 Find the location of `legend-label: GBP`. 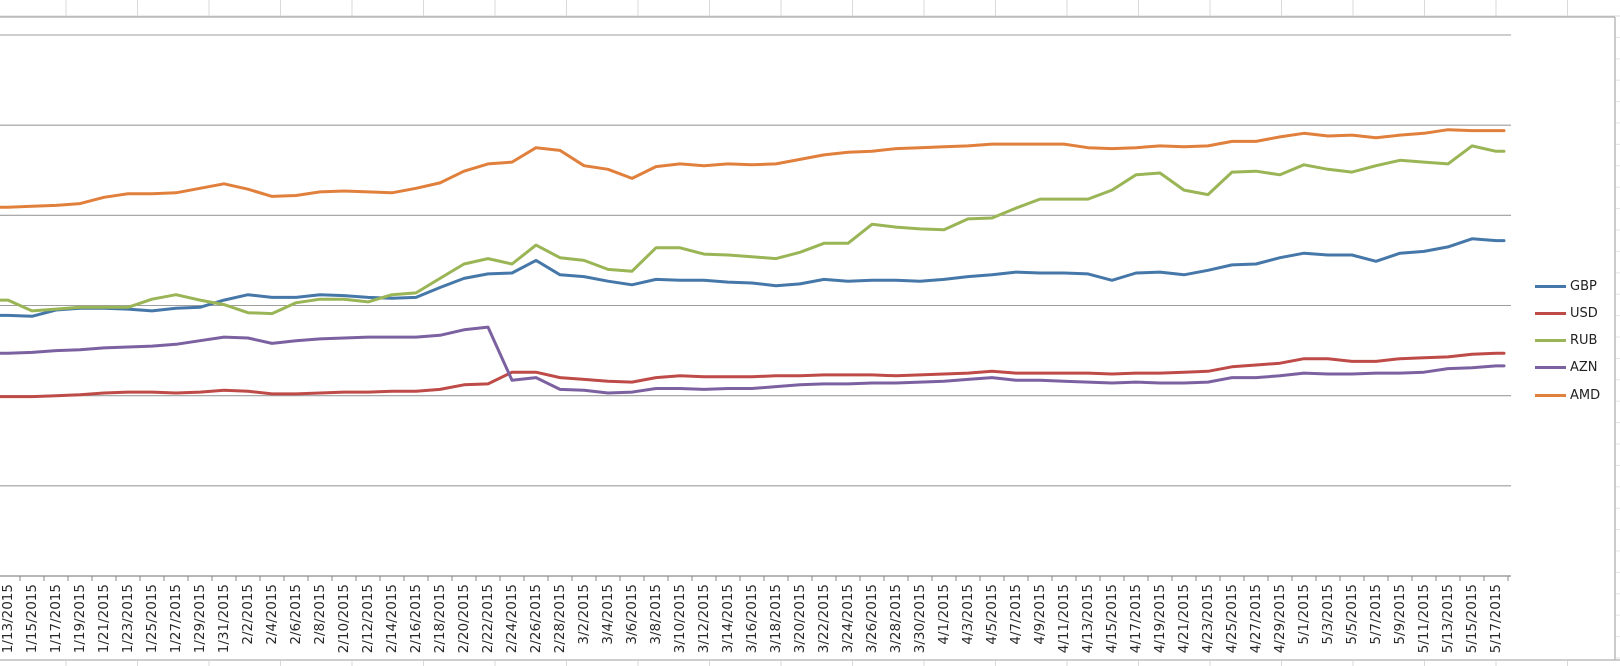

legend-label: GBP is located at coordinates (1583, 286).